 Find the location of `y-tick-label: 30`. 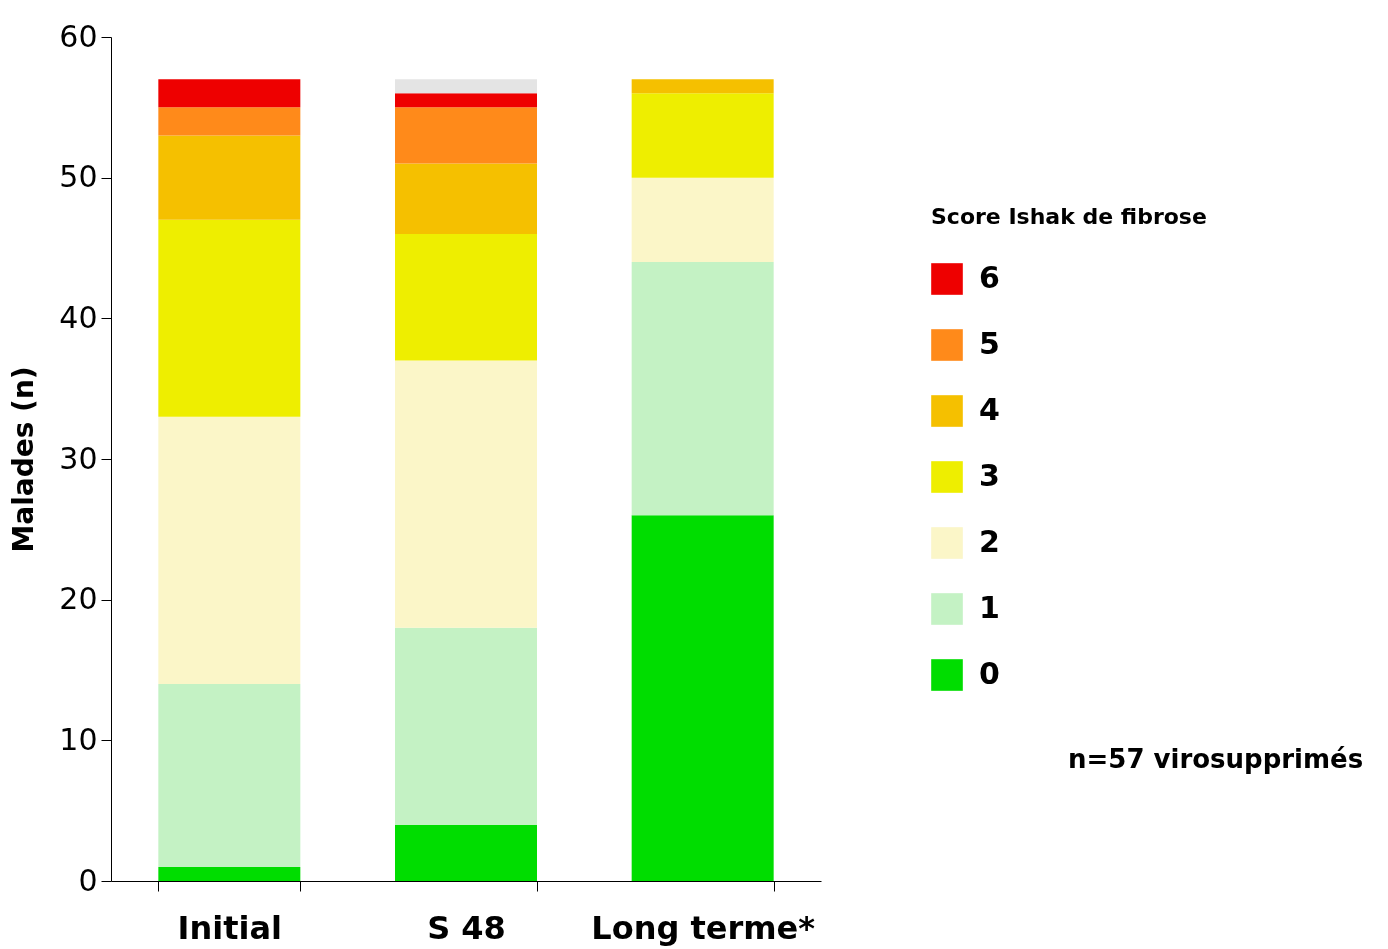

y-tick-label: 30 is located at coordinates (78, 458).